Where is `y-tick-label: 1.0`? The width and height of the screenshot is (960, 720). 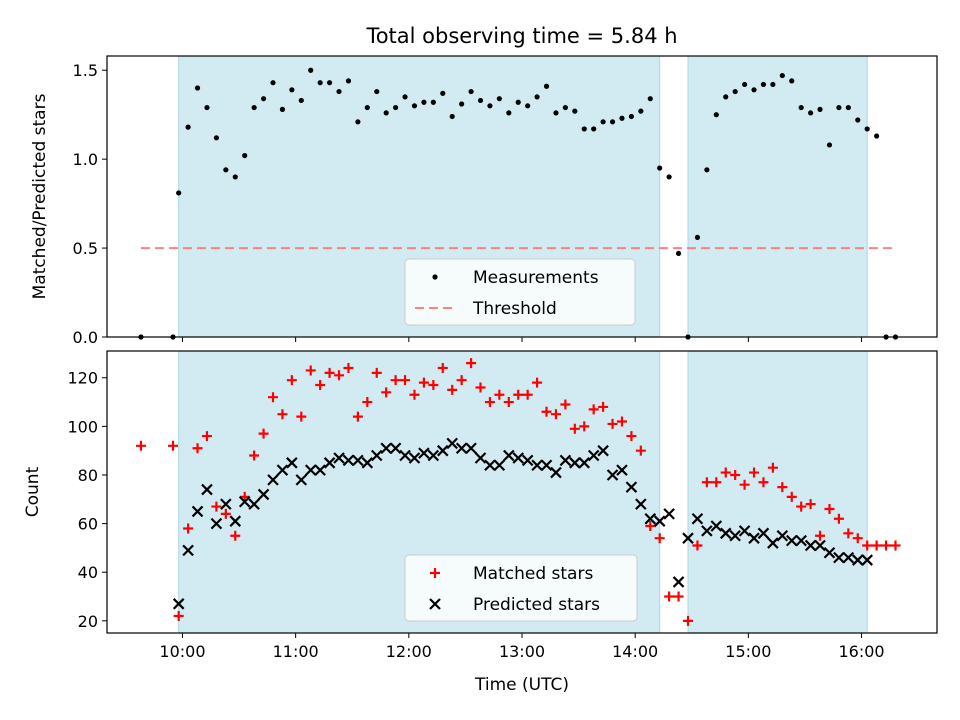
y-tick-label: 1.0 is located at coordinates (85, 159).